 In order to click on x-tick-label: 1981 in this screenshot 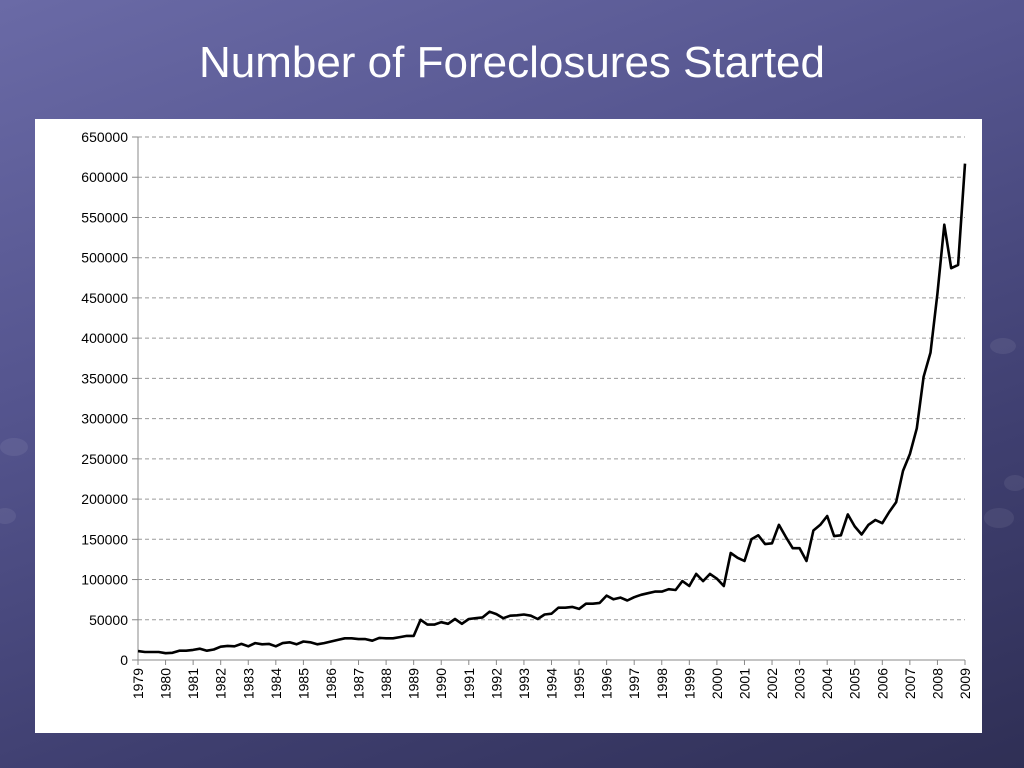, I will do `click(193, 683)`.